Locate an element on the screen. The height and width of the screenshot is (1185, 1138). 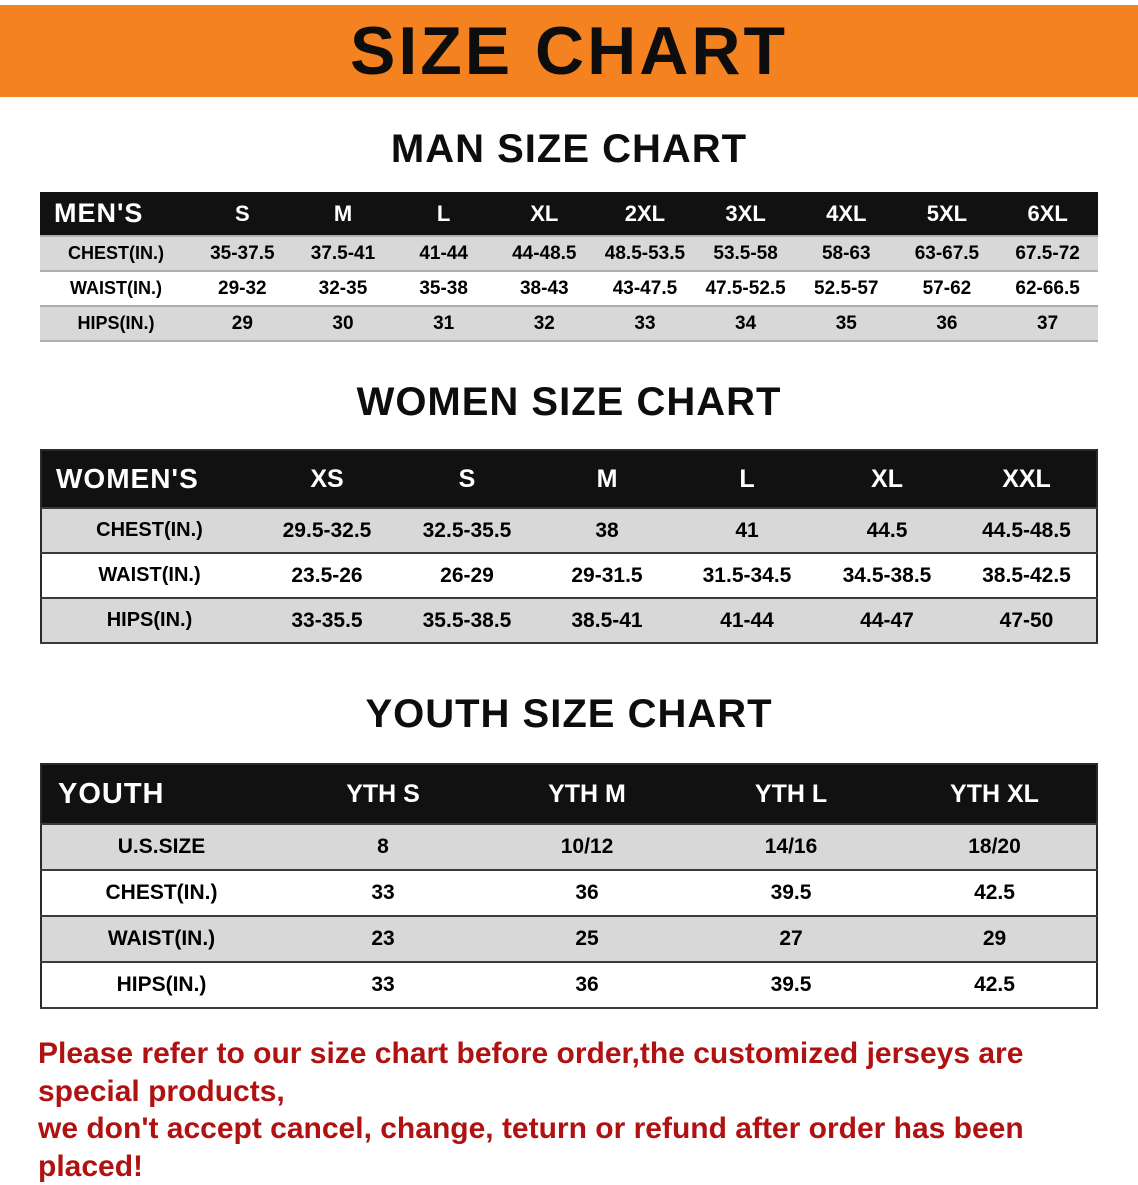
women-col-header: S is located at coordinates (467, 479).